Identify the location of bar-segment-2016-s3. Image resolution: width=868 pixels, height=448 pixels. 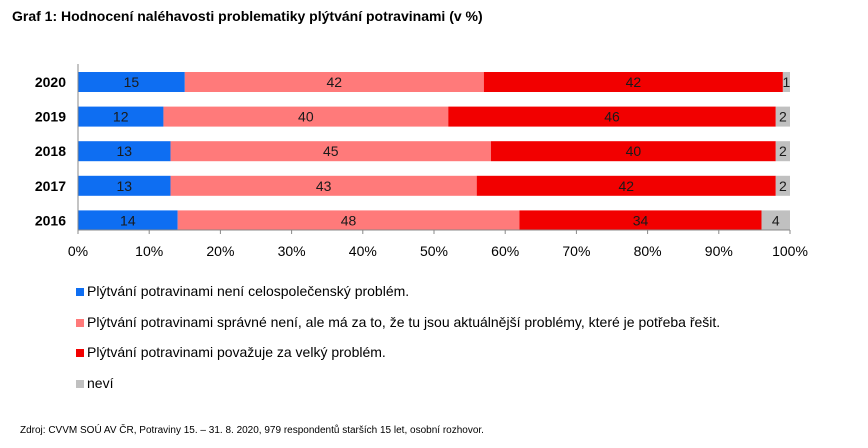
(775, 220).